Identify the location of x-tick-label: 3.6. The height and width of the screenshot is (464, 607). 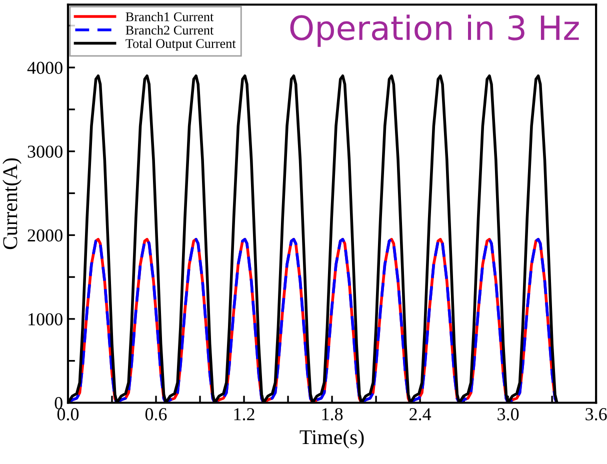
(596, 414).